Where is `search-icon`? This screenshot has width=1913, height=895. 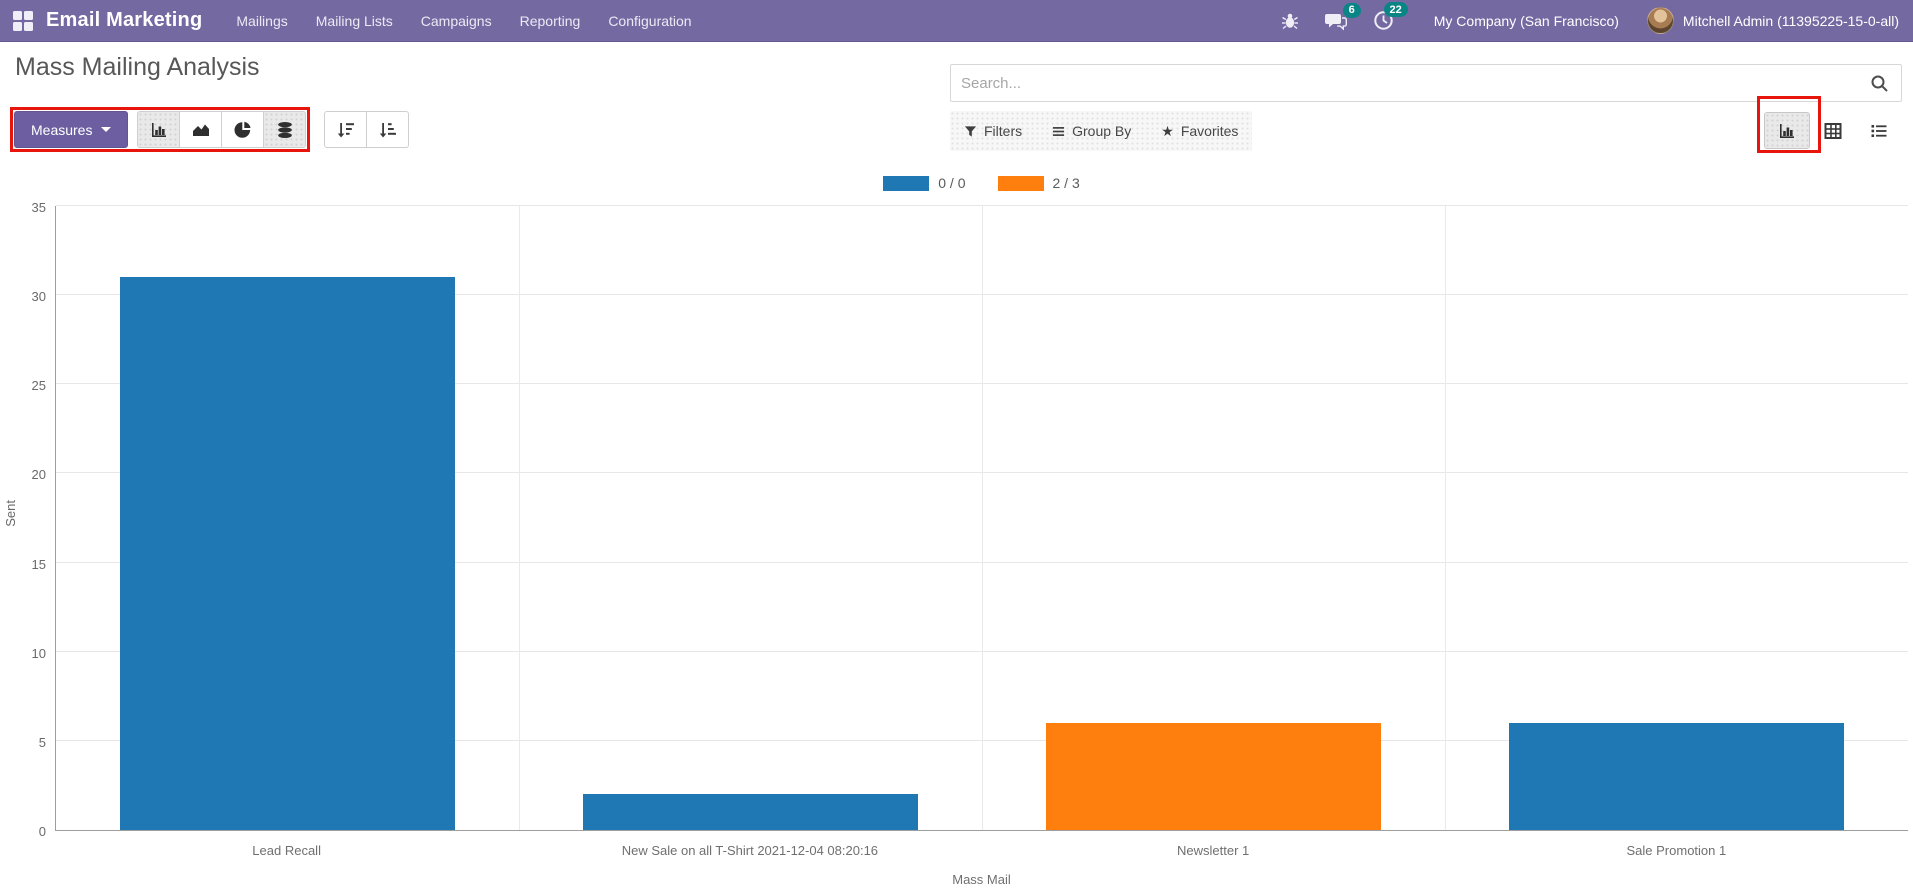 search-icon is located at coordinates (1879, 83).